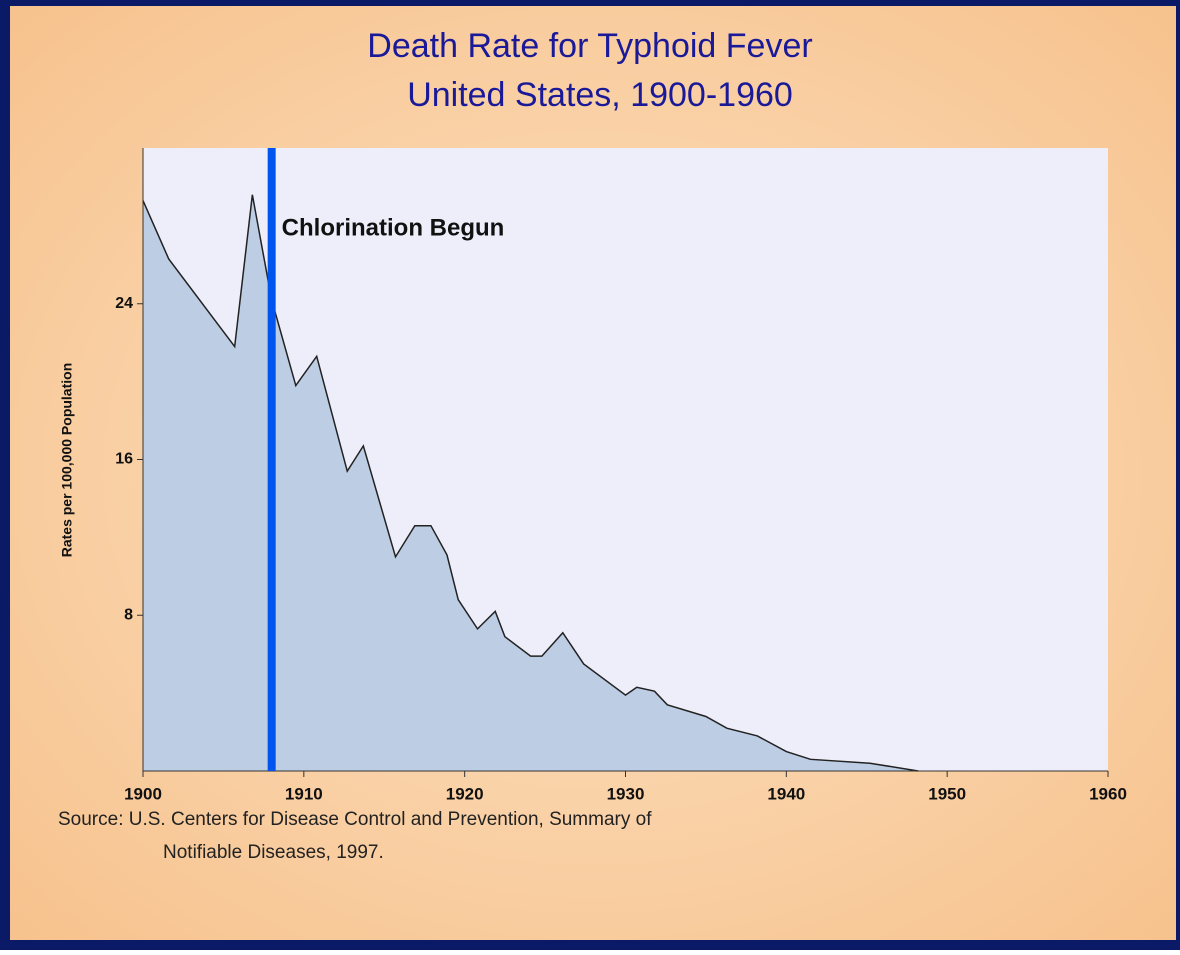  I want to click on y-tick-label: 16, so click(124, 459).